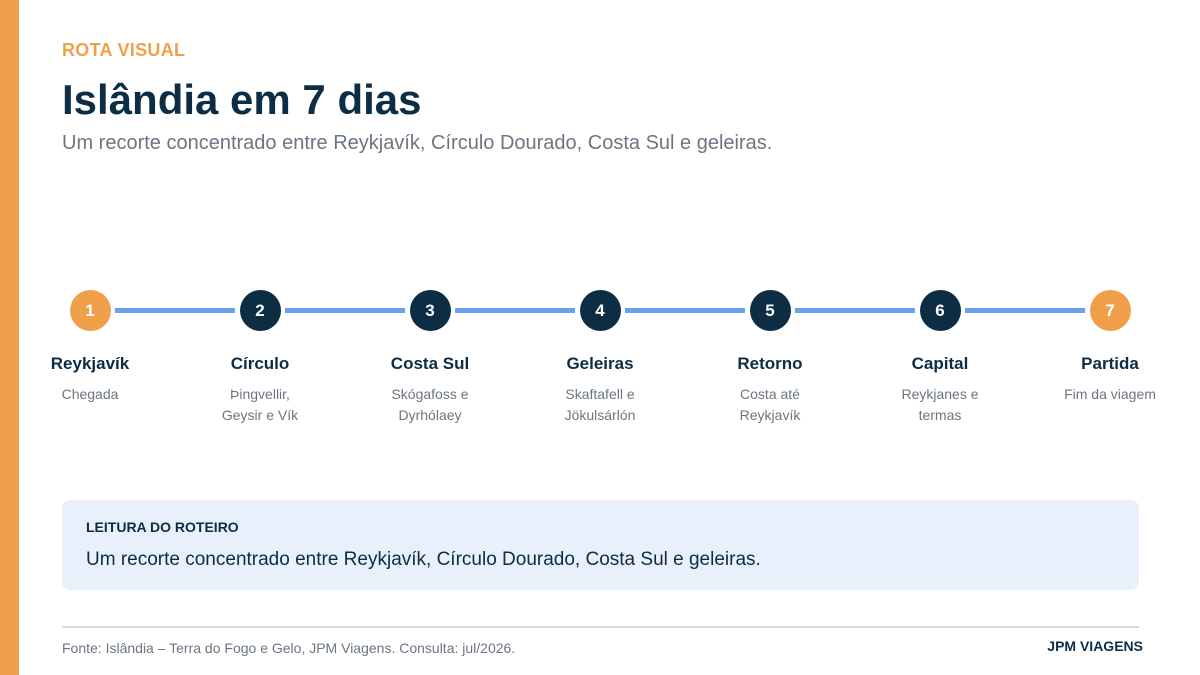 Image resolution: width=1200 pixels, height=675 pixels. I want to click on step-description: Skógafoss e Dyrhólaey, so click(430, 404).